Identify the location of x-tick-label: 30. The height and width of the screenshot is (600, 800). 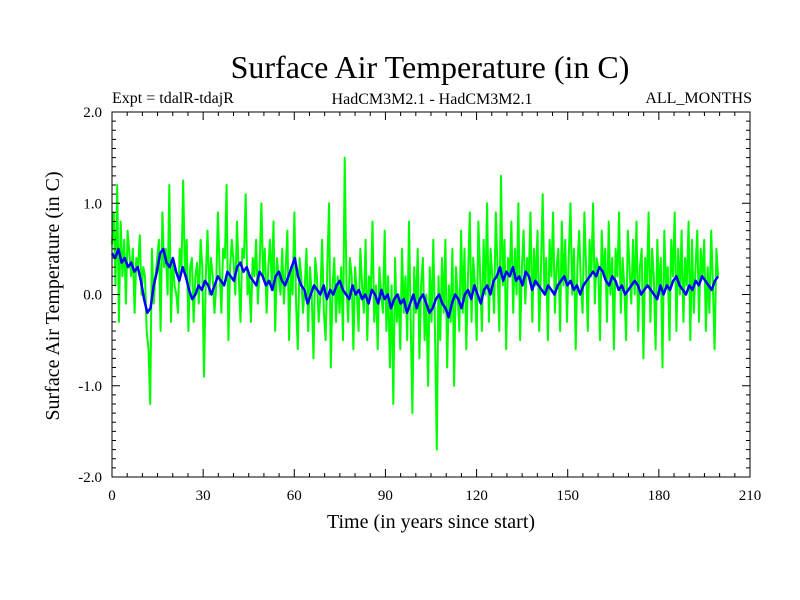
(203, 496).